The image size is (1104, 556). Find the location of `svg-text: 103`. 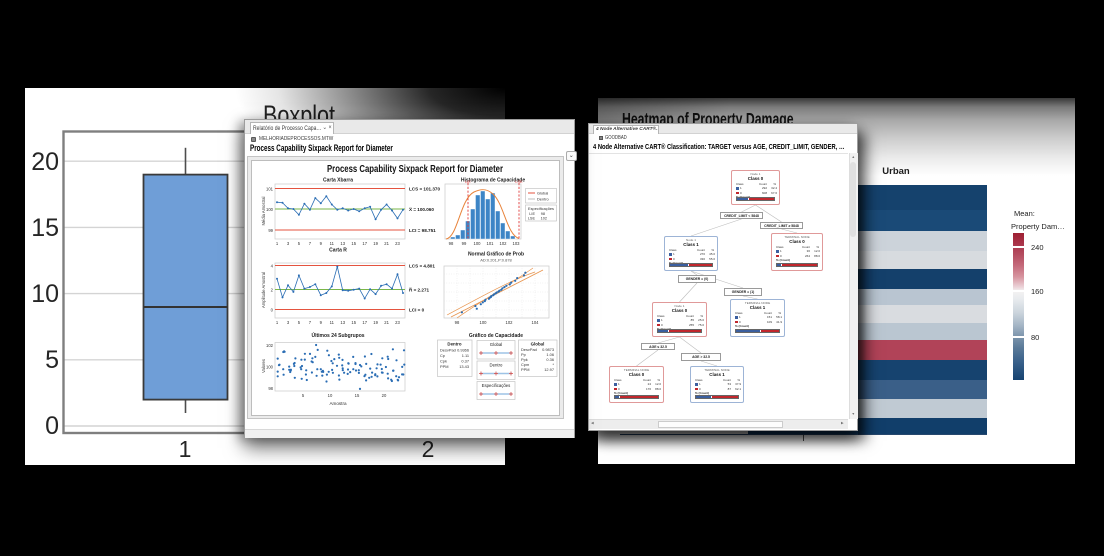

svg-text: 103 is located at coordinates (517, 243).